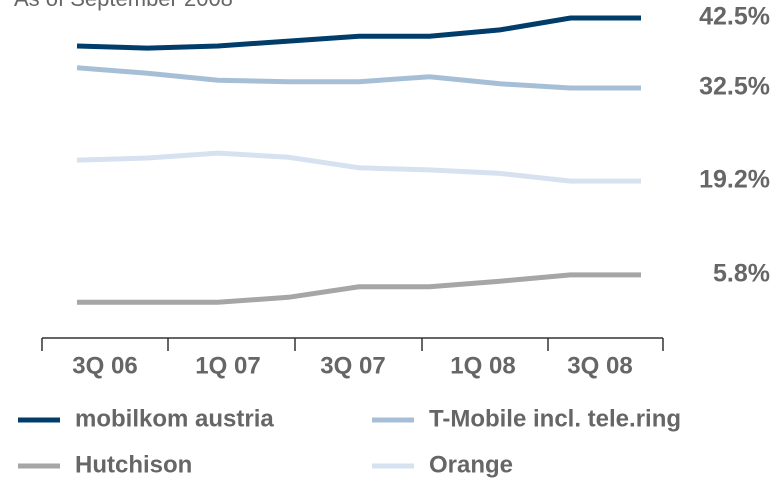  Describe the element at coordinates (555, 418) in the screenshot. I see `legend-label: T-Mobile incl. tele.ring` at that location.